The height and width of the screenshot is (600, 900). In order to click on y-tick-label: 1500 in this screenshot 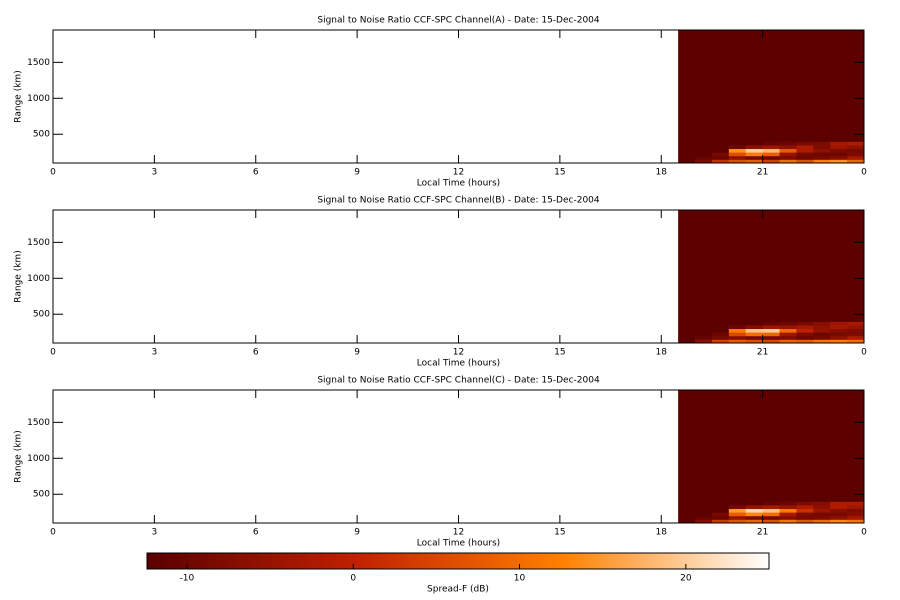, I will do `click(38, 63)`.